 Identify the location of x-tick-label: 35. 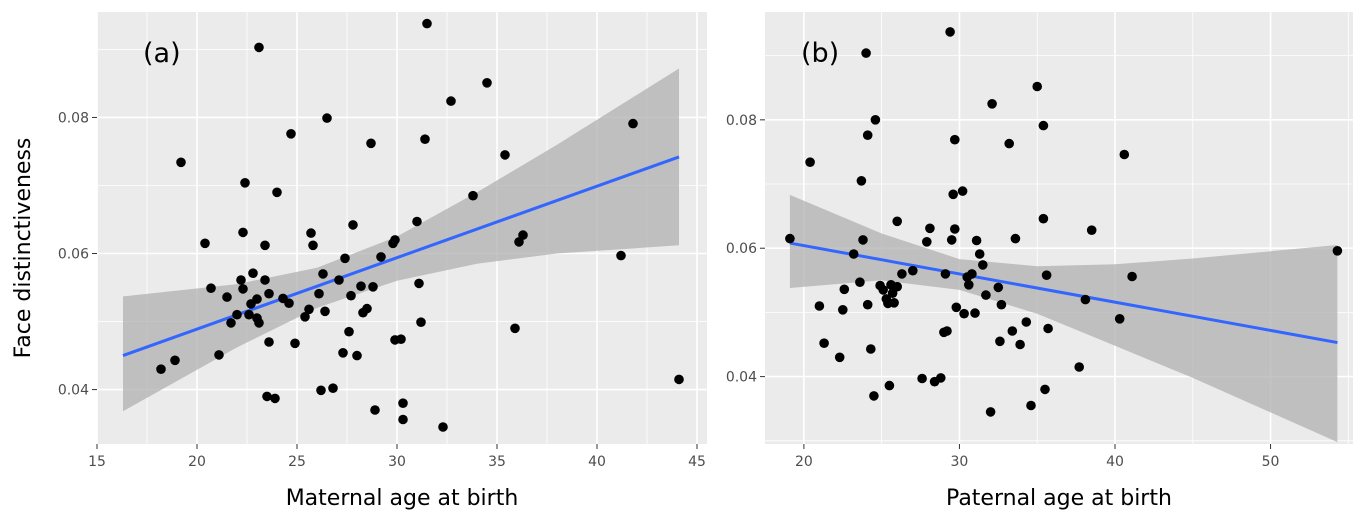
(497, 462).